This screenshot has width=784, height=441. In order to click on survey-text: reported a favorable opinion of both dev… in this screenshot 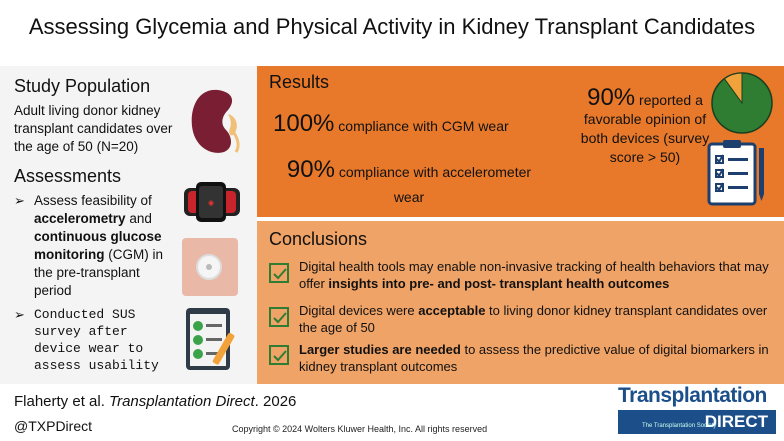, I will do `click(645, 128)`.